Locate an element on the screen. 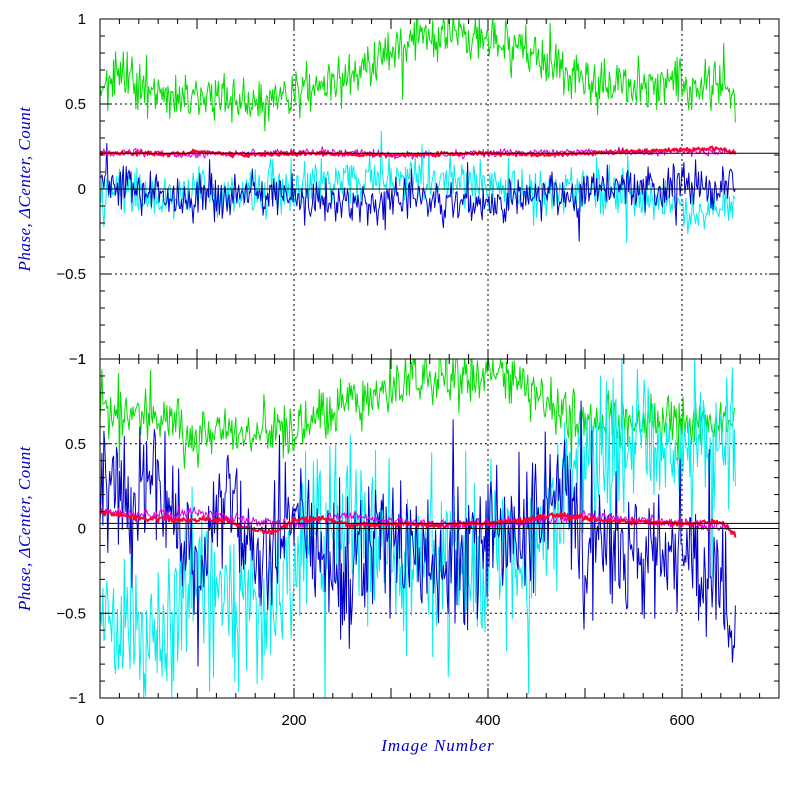 The width and height of the screenshot is (797, 802). x-tick-label: 600 is located at coordinates (681, 720).